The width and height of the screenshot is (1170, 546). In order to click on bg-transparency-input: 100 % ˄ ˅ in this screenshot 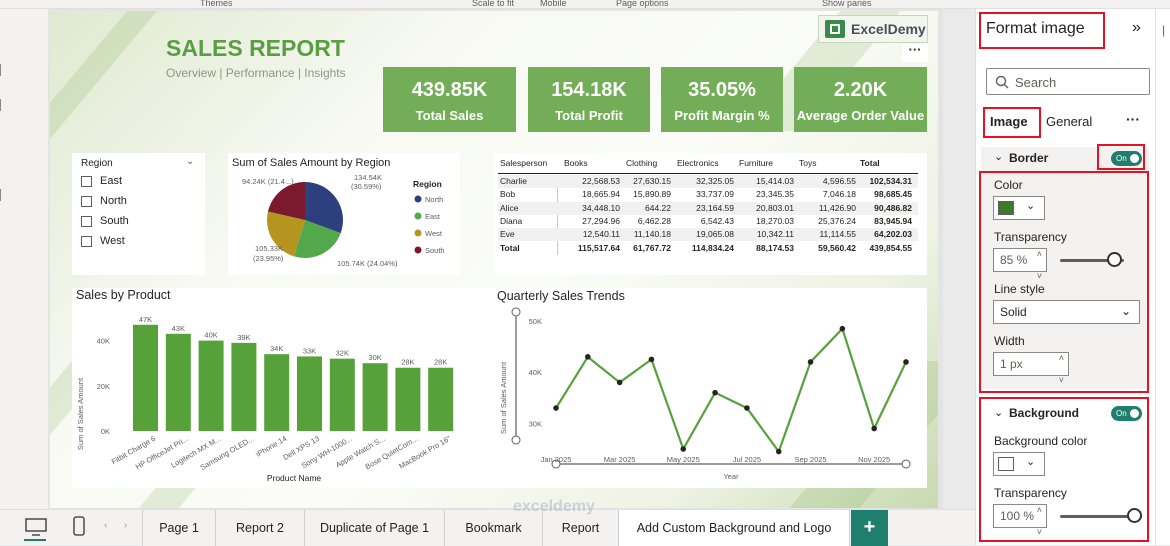, I will do `click(1020, 520)`.